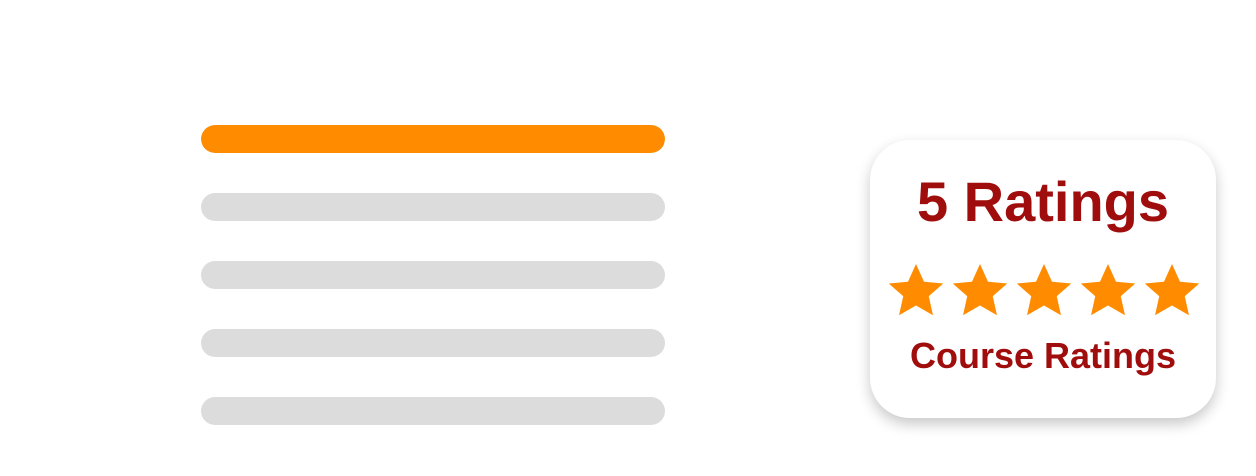 The image size is (1256, 476). What do you see at coordinates (1043, 201) in the screenshot?
I see `ratings-count: 5 Ratings` at bounding box center [1043, 201].